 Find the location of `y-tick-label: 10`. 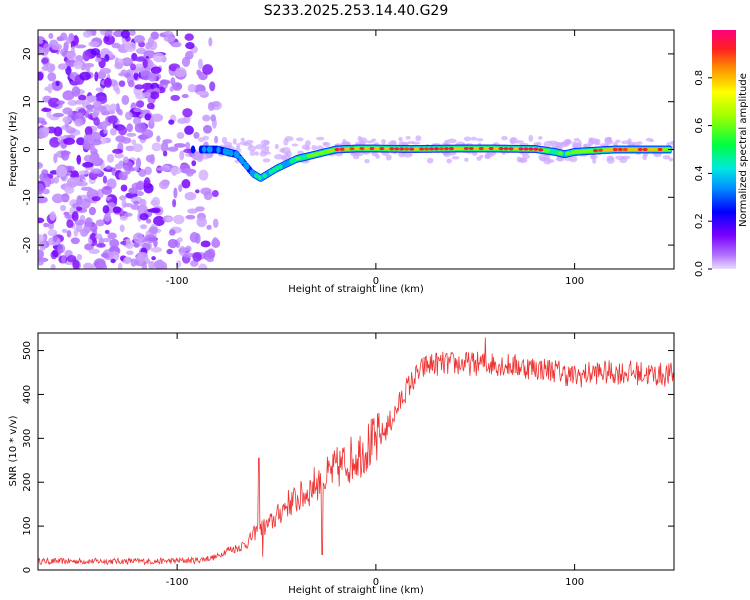

y-tick-label: 10 is located at coordinates (27, 101).